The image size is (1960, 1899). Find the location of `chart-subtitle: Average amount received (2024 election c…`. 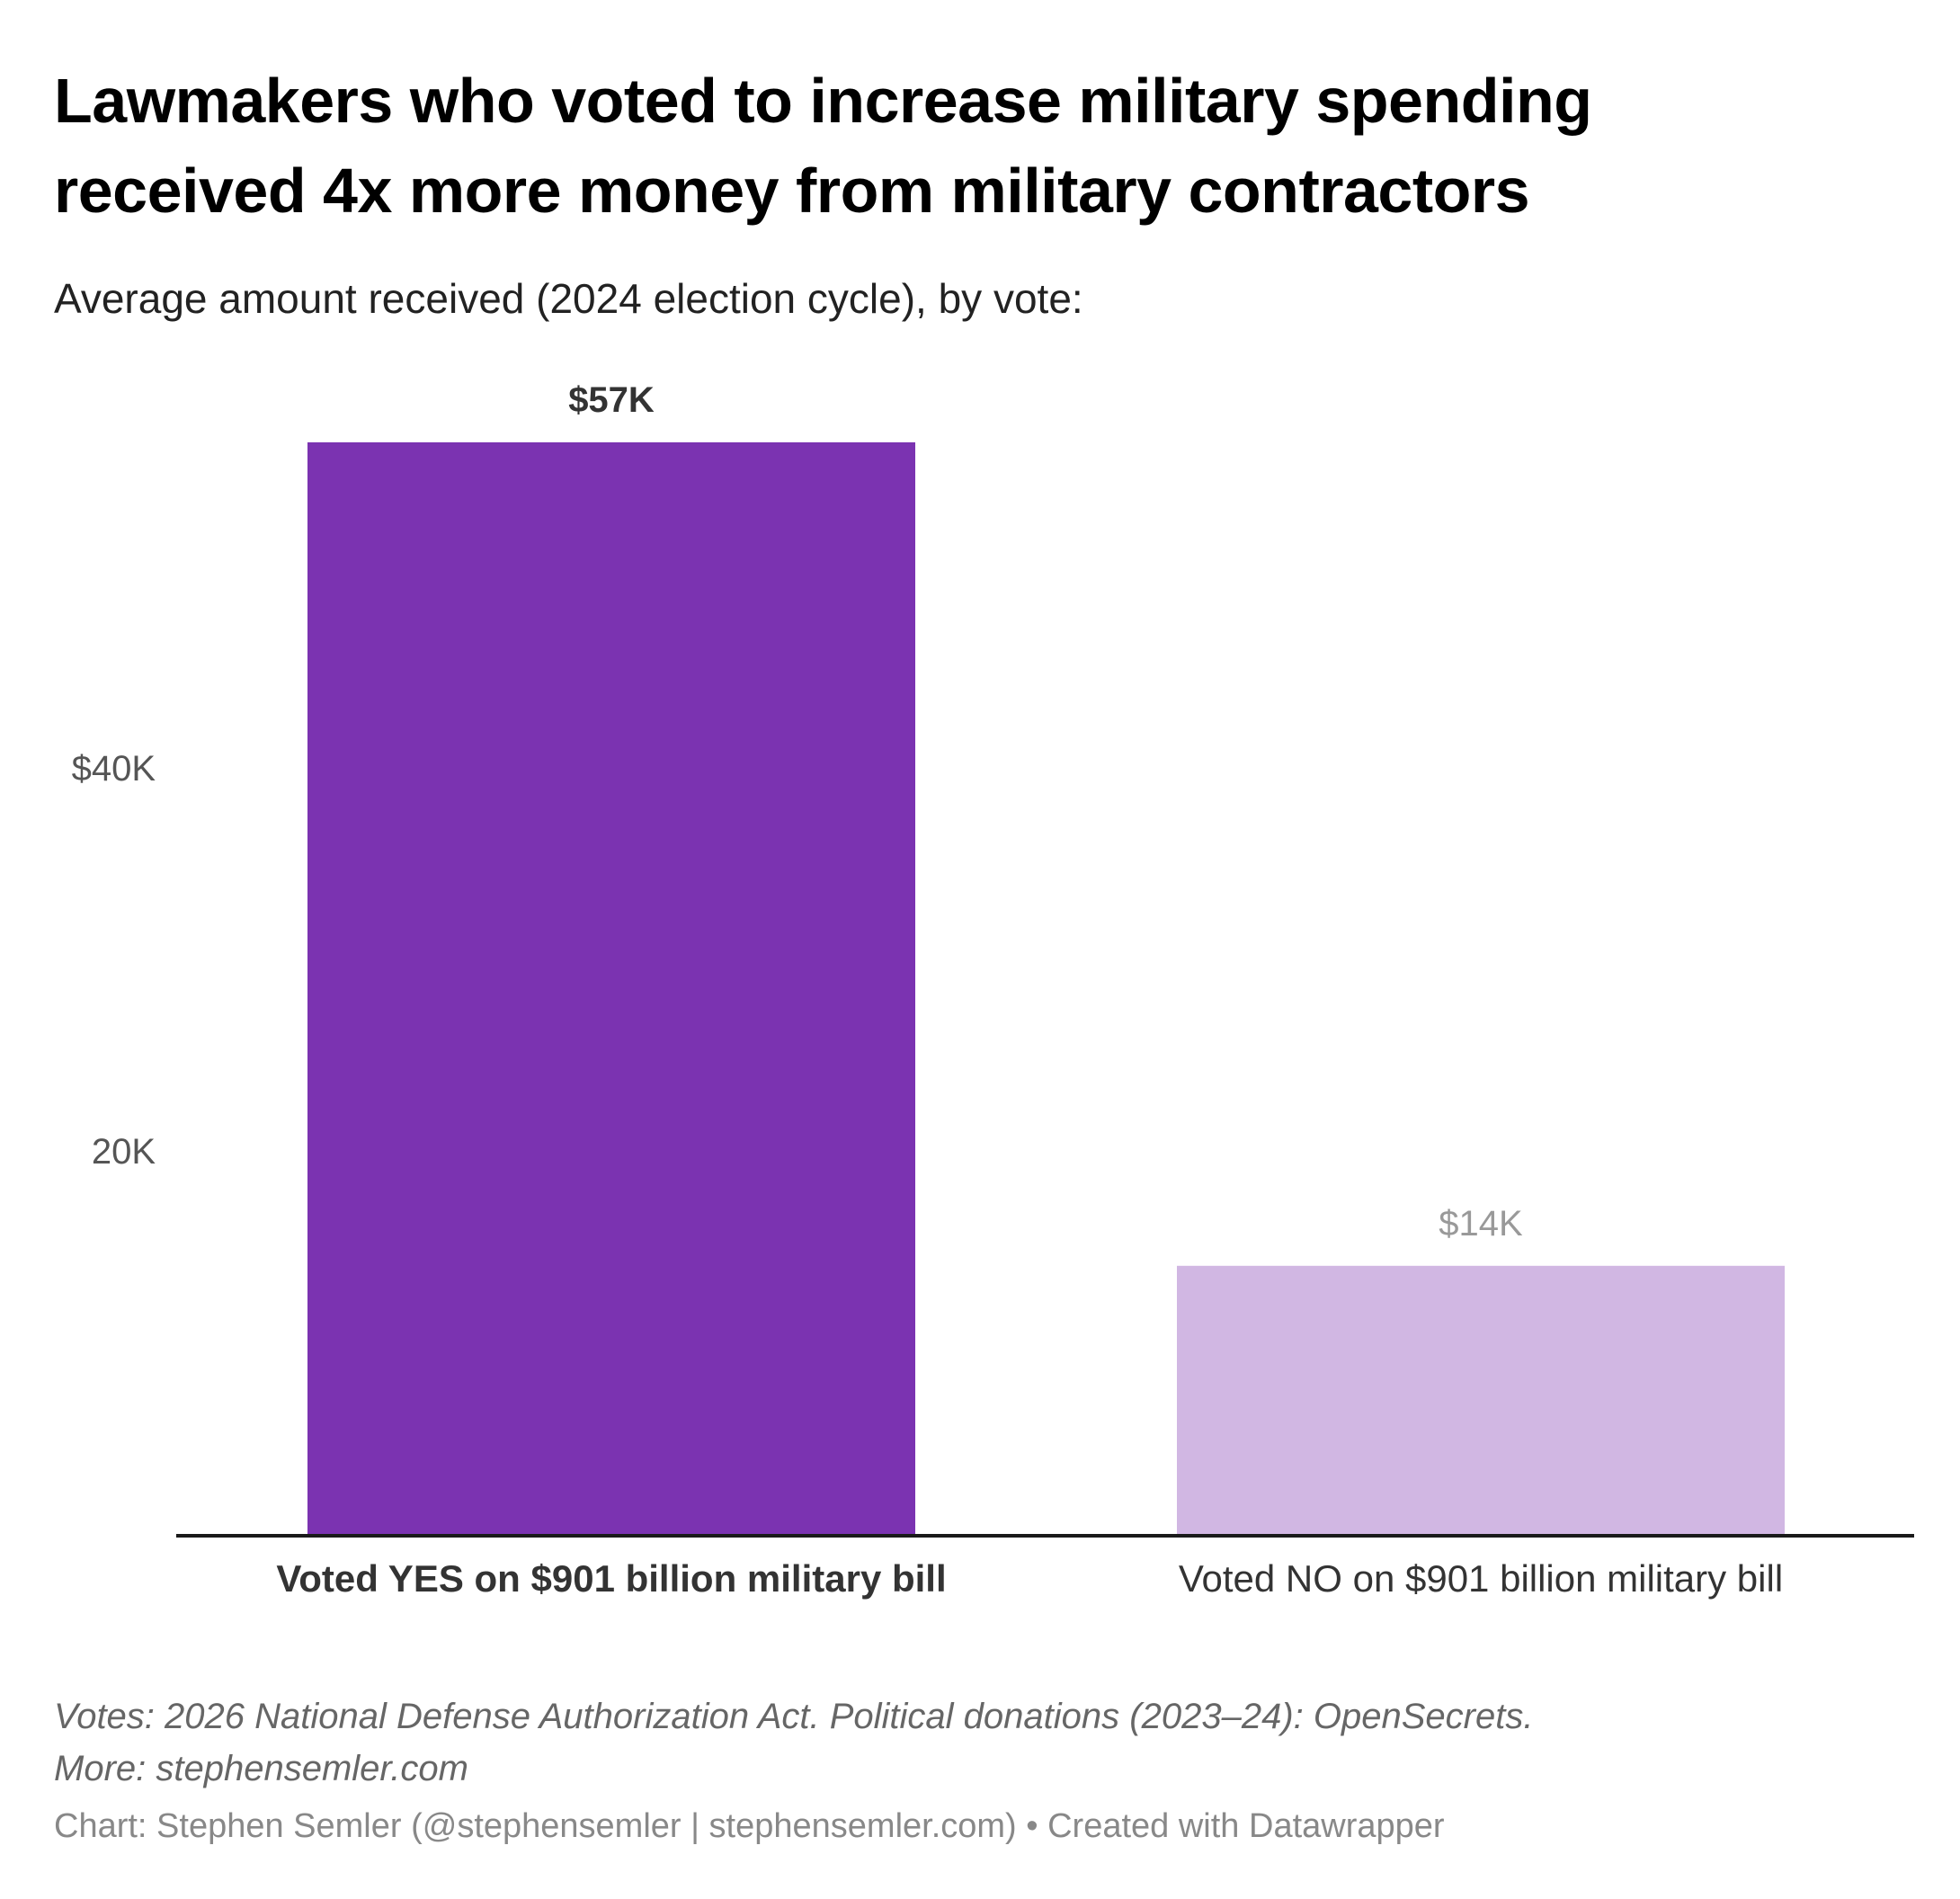

chart-subtitle: Average amount received (2024 election c… is located at coordinates (568, 298).